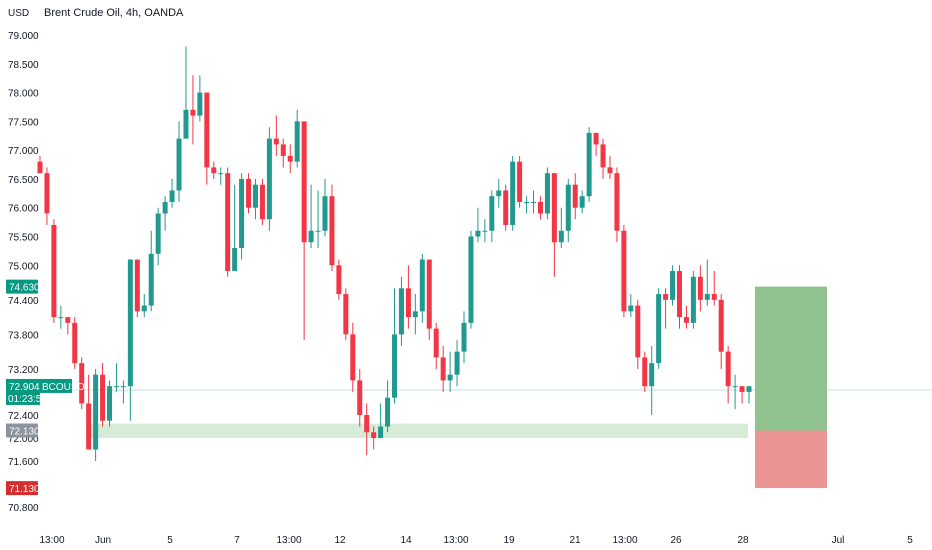 The width and height of the screenshot is (932, 550). Describe the element at coordinates (23, 266) in the screenshot. I see `y-tick-label: 75.000` at that location.